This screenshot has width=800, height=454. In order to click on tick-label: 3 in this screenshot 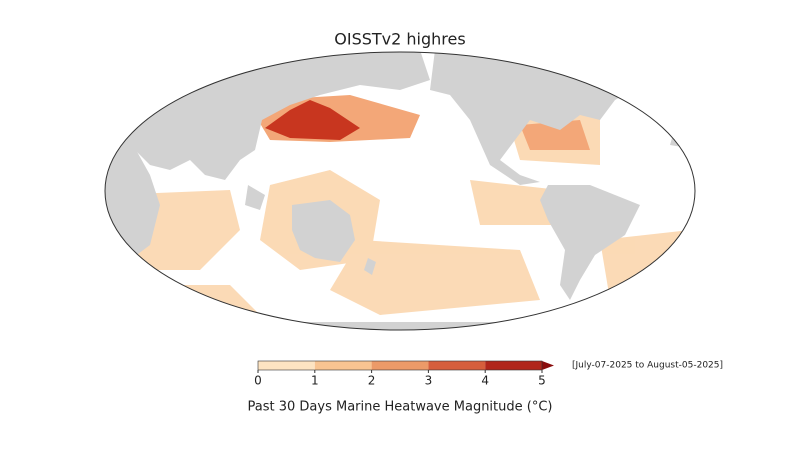, I will do `click(429, 381)`.